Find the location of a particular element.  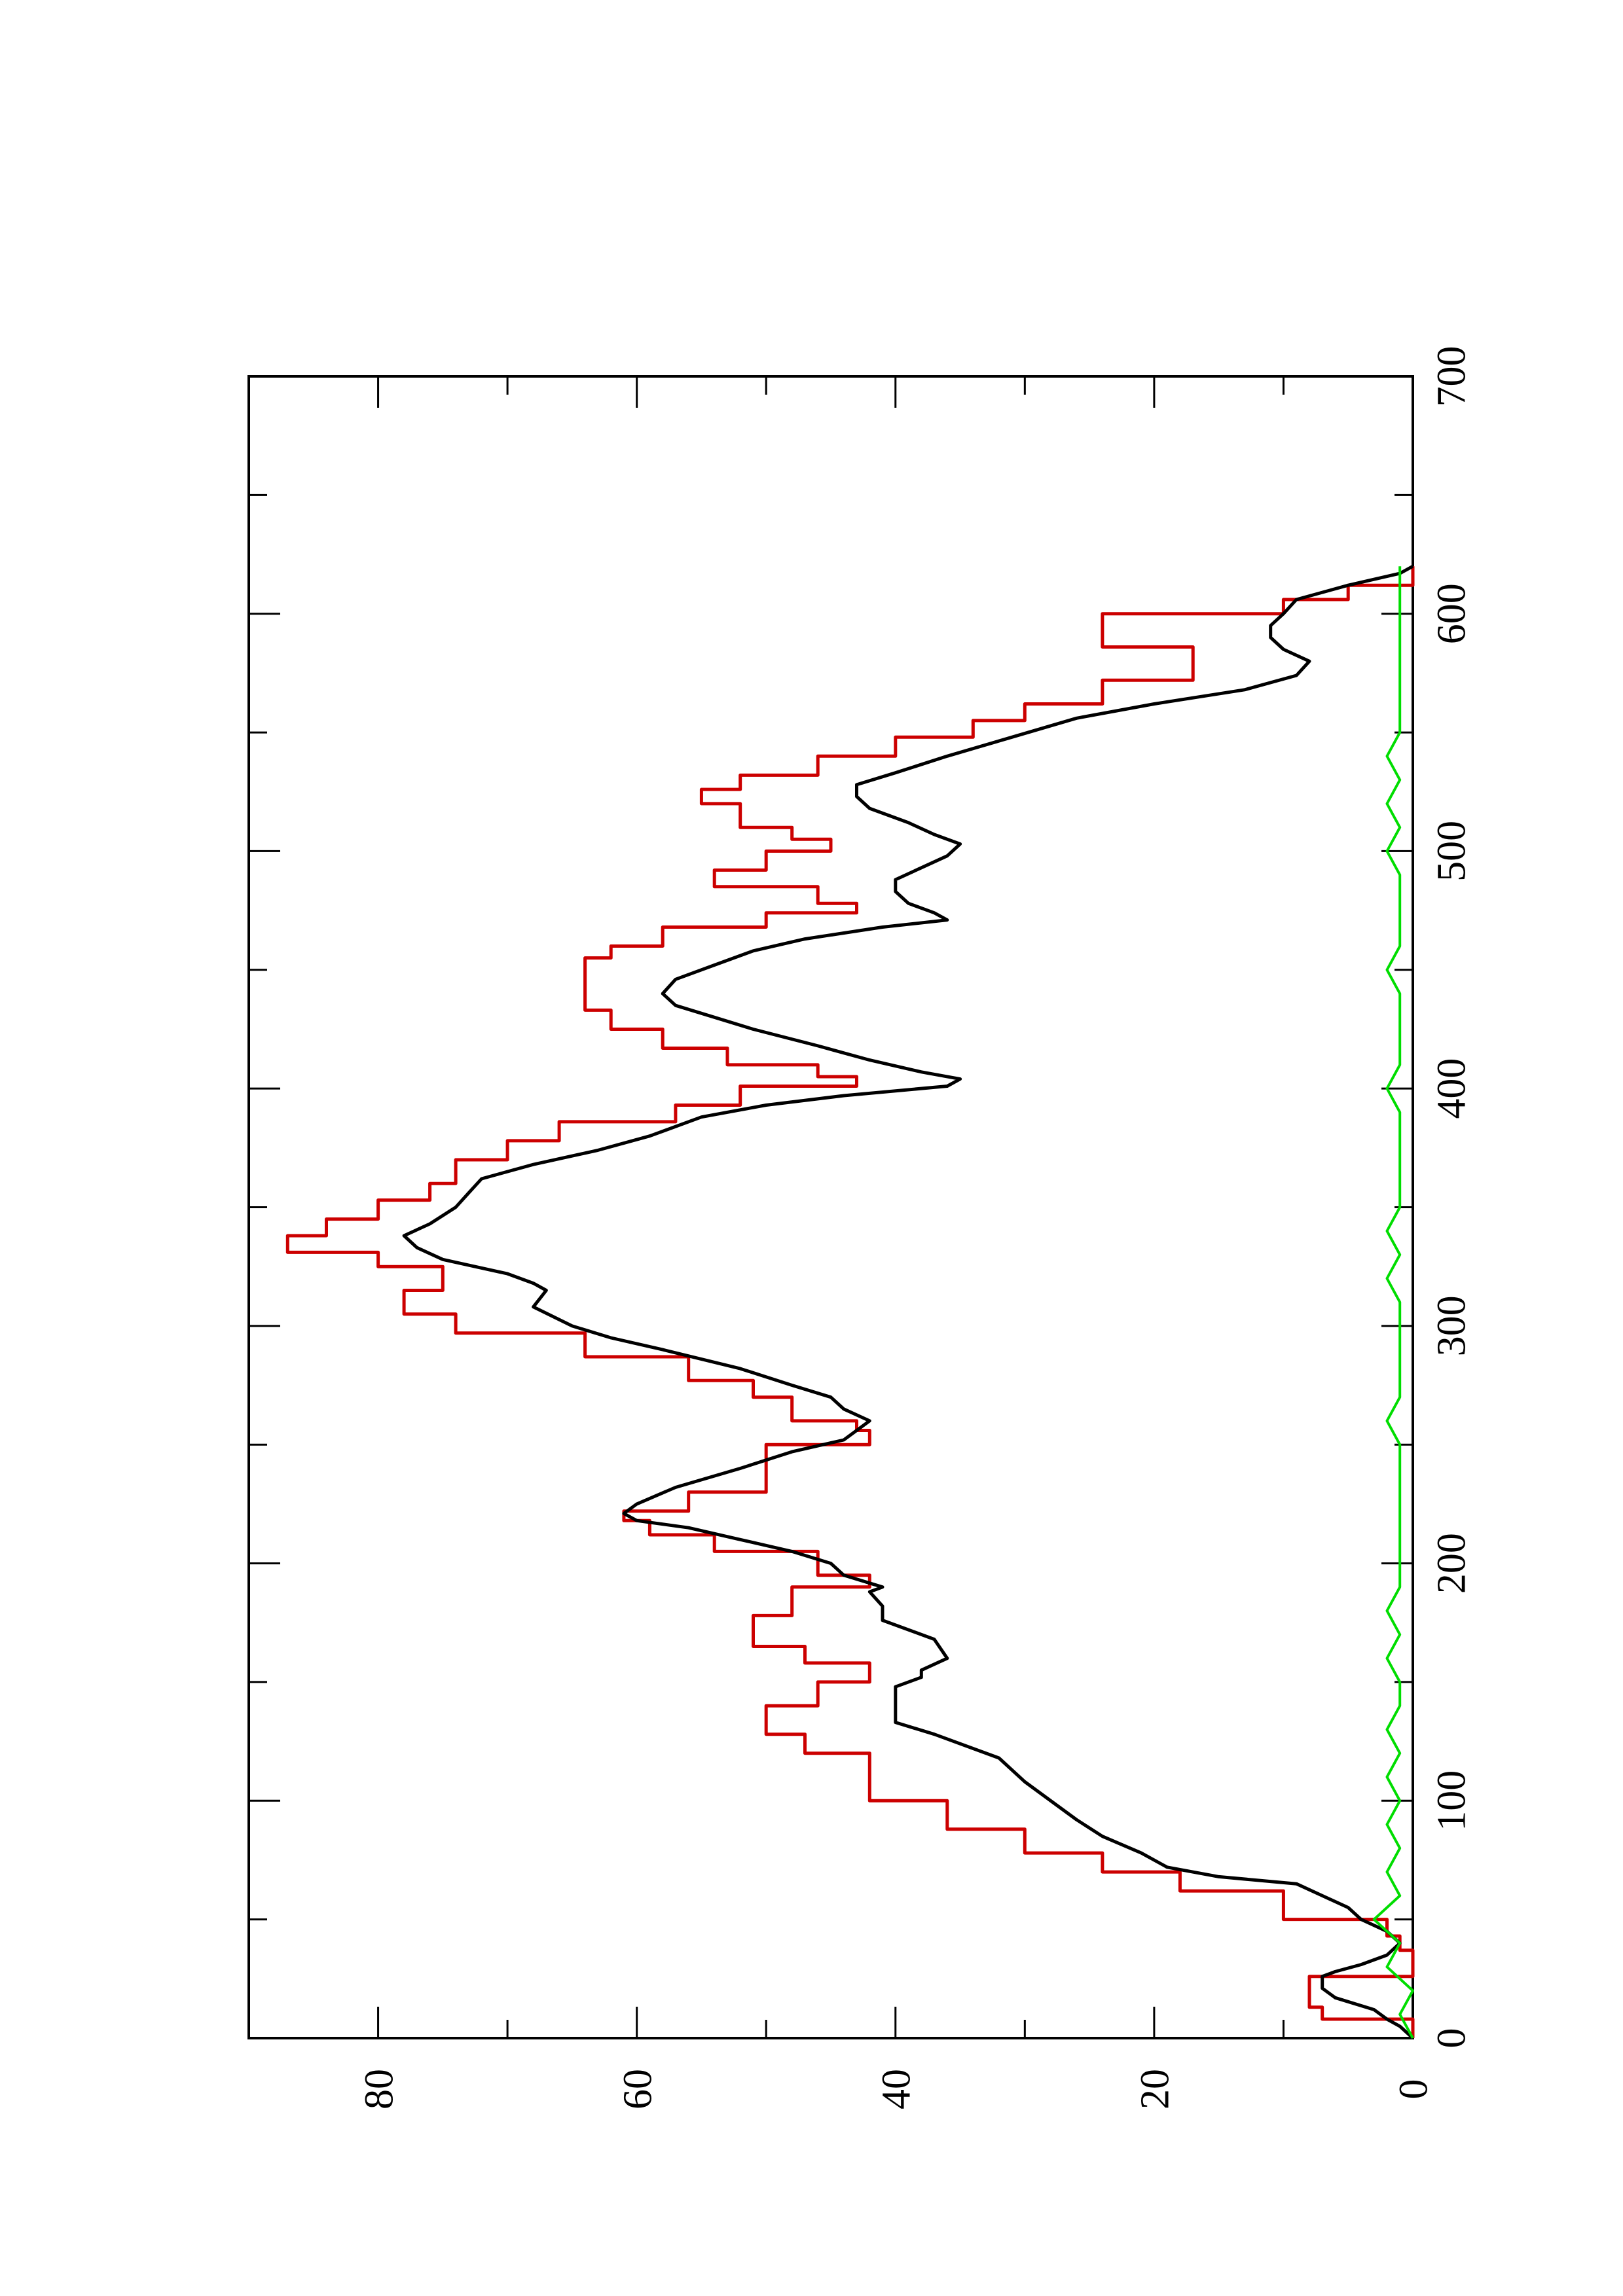

y-tick-label: 80 is located at coordinates (379, 2089).